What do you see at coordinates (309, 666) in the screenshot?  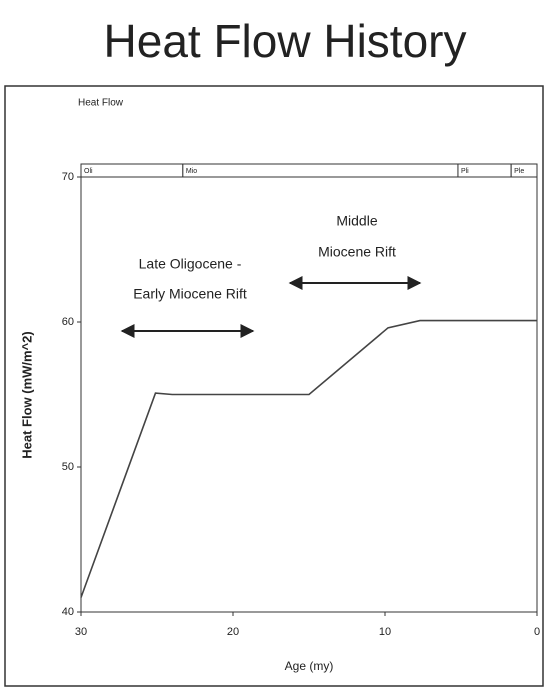 I see `x-axis-label: Age (my)` at bounding box center [309, 666].